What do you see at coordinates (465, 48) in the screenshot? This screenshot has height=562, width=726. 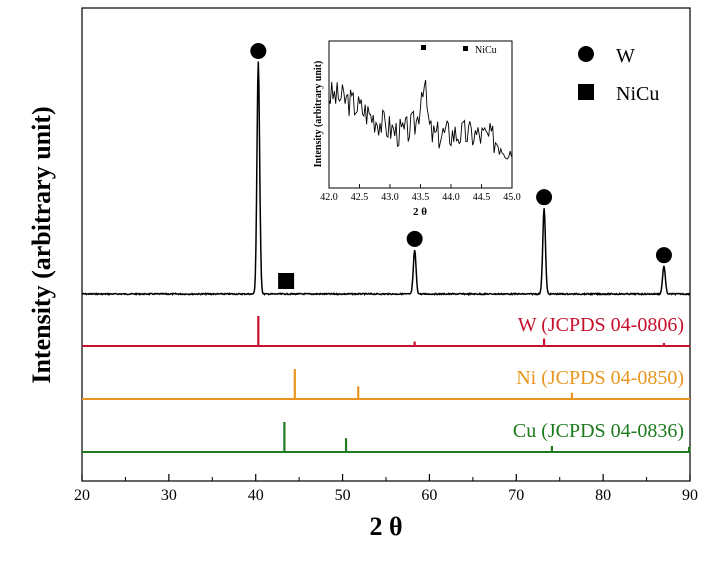 I see `inset-legend-marker` at bounding box center [465, 48].